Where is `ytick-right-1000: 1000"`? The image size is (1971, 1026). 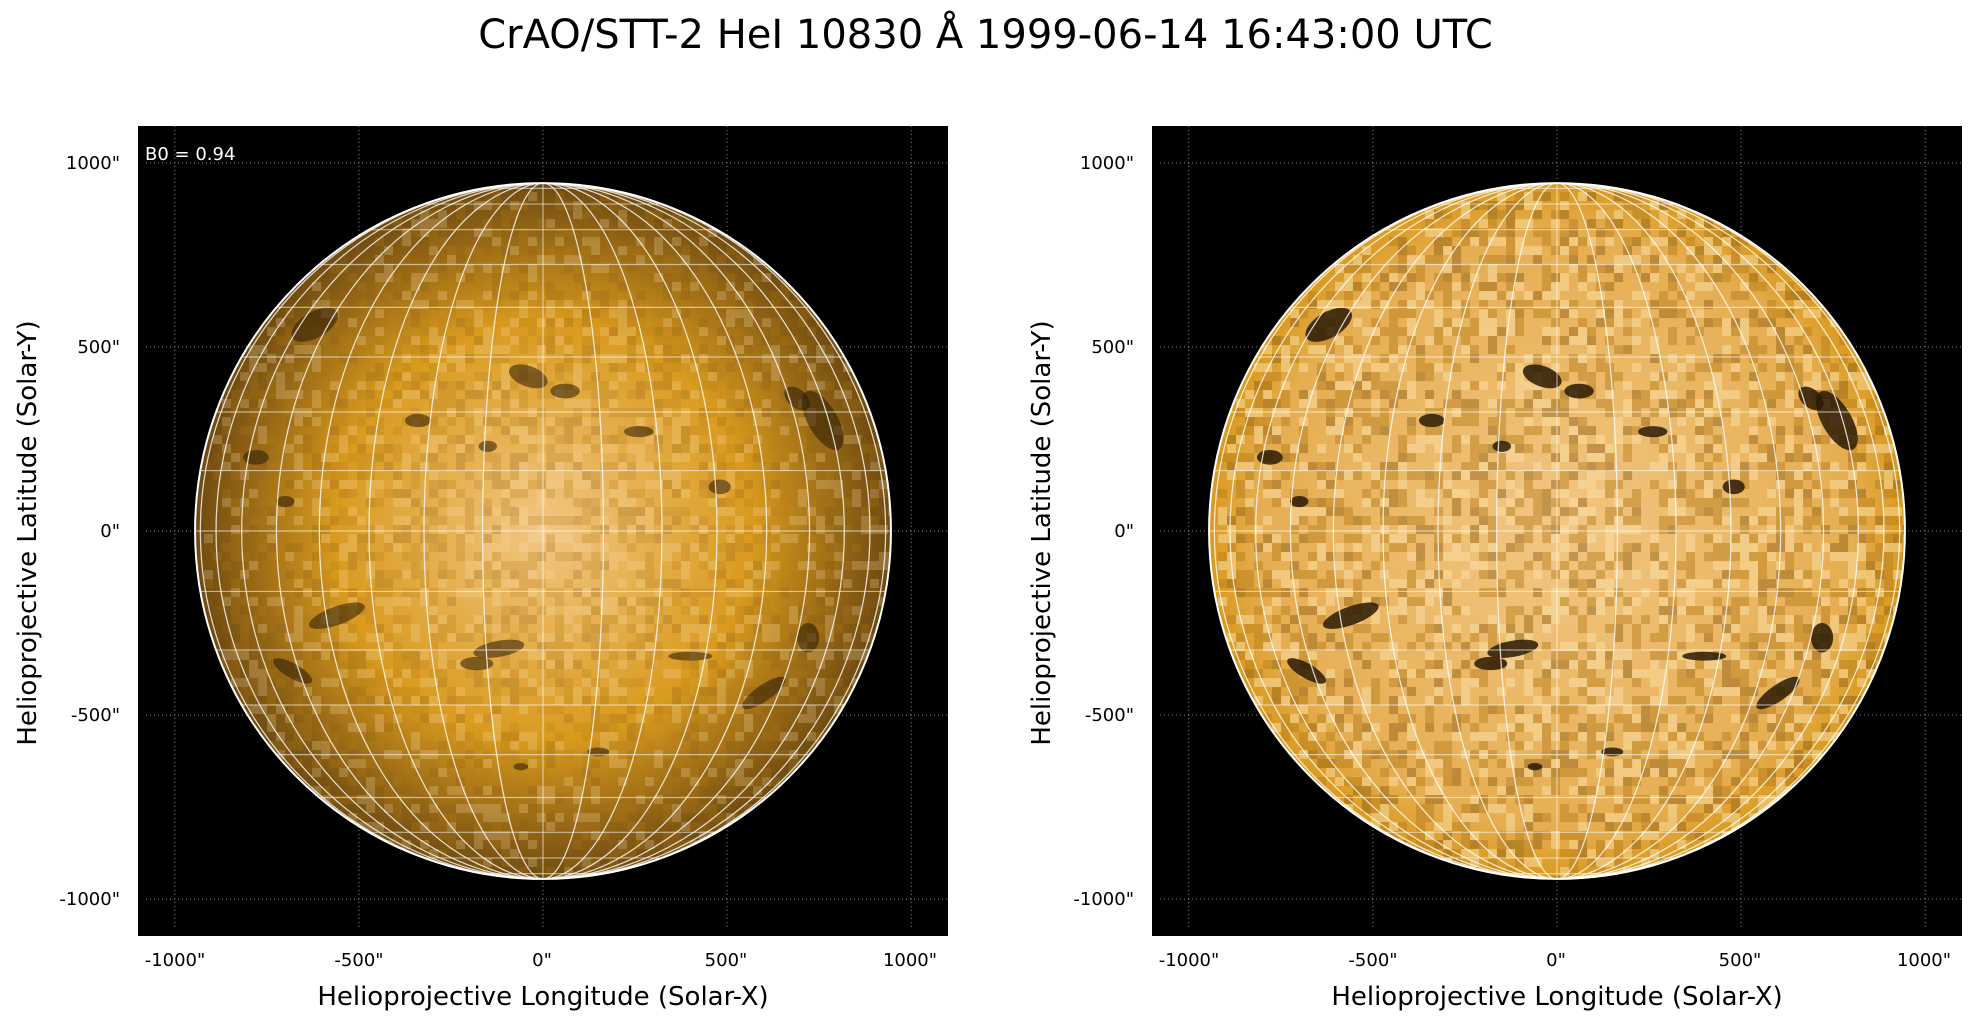 ytick-right-1000: 1000" is located at coordinates (1106, 163).